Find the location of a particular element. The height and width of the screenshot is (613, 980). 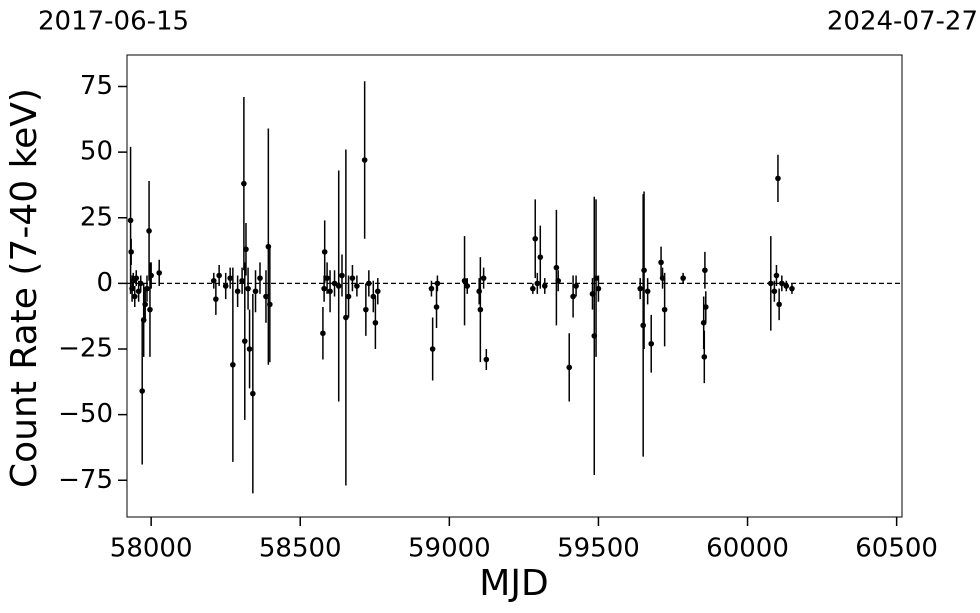

x-tick-label: 59000 is located at coordinates (449, 549).